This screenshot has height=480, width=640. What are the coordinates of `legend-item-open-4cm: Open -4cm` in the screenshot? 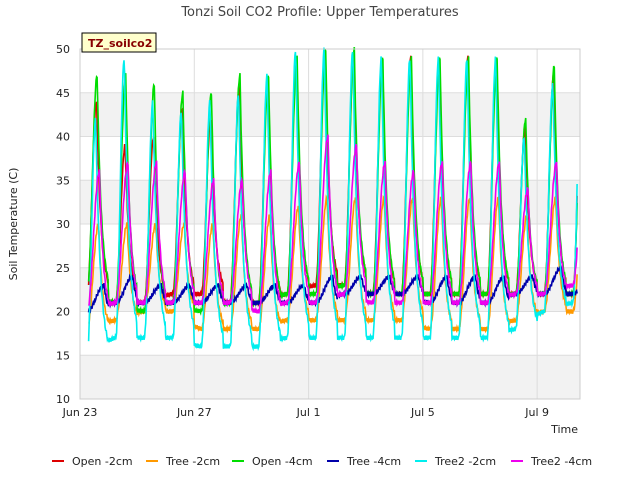 It's located at (272, 461).